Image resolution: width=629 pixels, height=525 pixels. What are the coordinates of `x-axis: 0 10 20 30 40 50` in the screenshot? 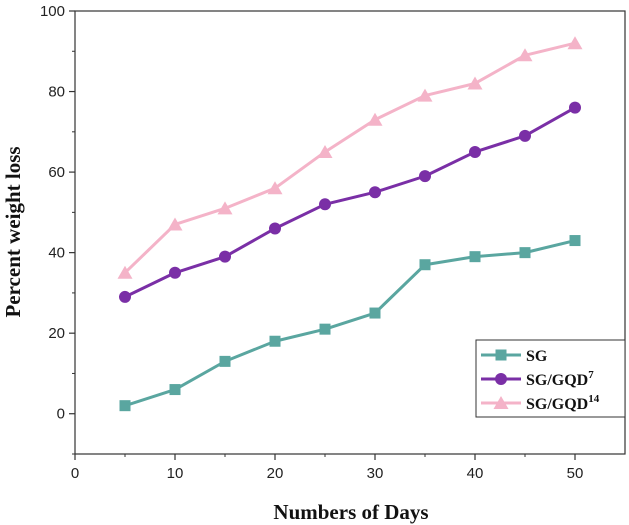 It's located at (327, 468).